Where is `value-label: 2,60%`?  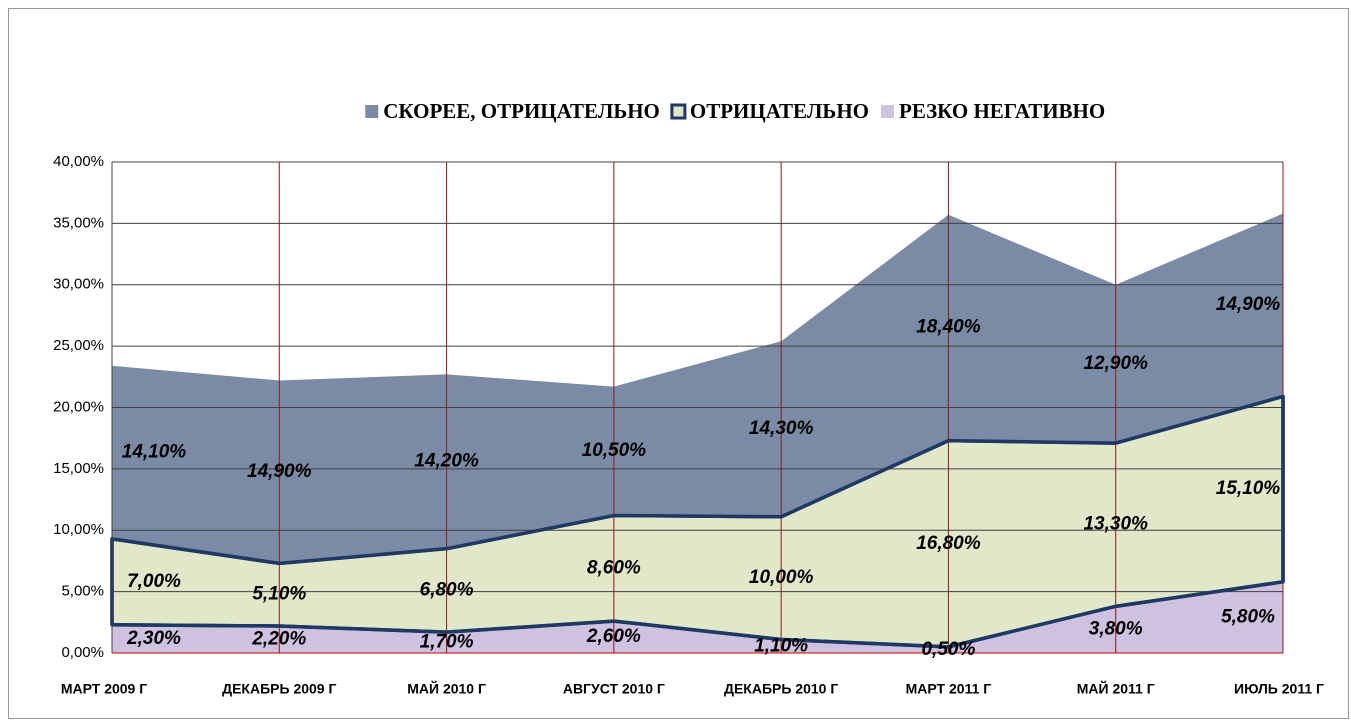 value-label: 2,60% is located at coordinates (613, 636).